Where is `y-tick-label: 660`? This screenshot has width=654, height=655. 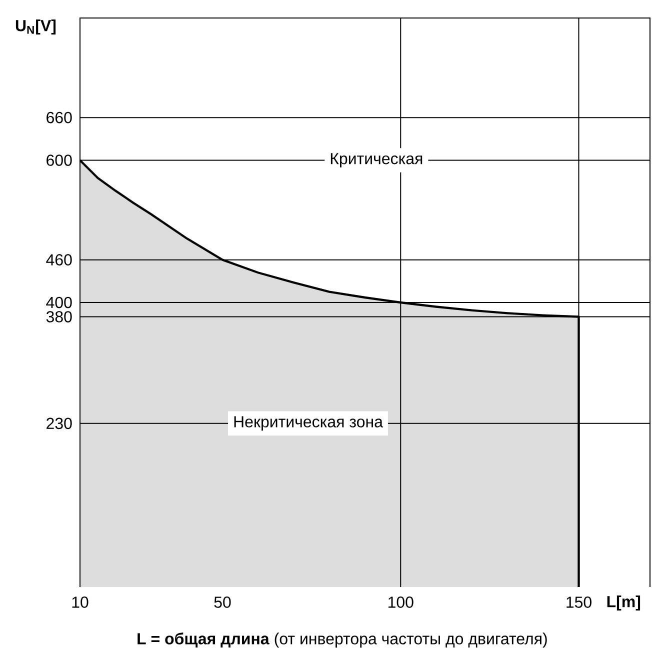 y-tick-label: 660 is located at coordinates (59, 118).